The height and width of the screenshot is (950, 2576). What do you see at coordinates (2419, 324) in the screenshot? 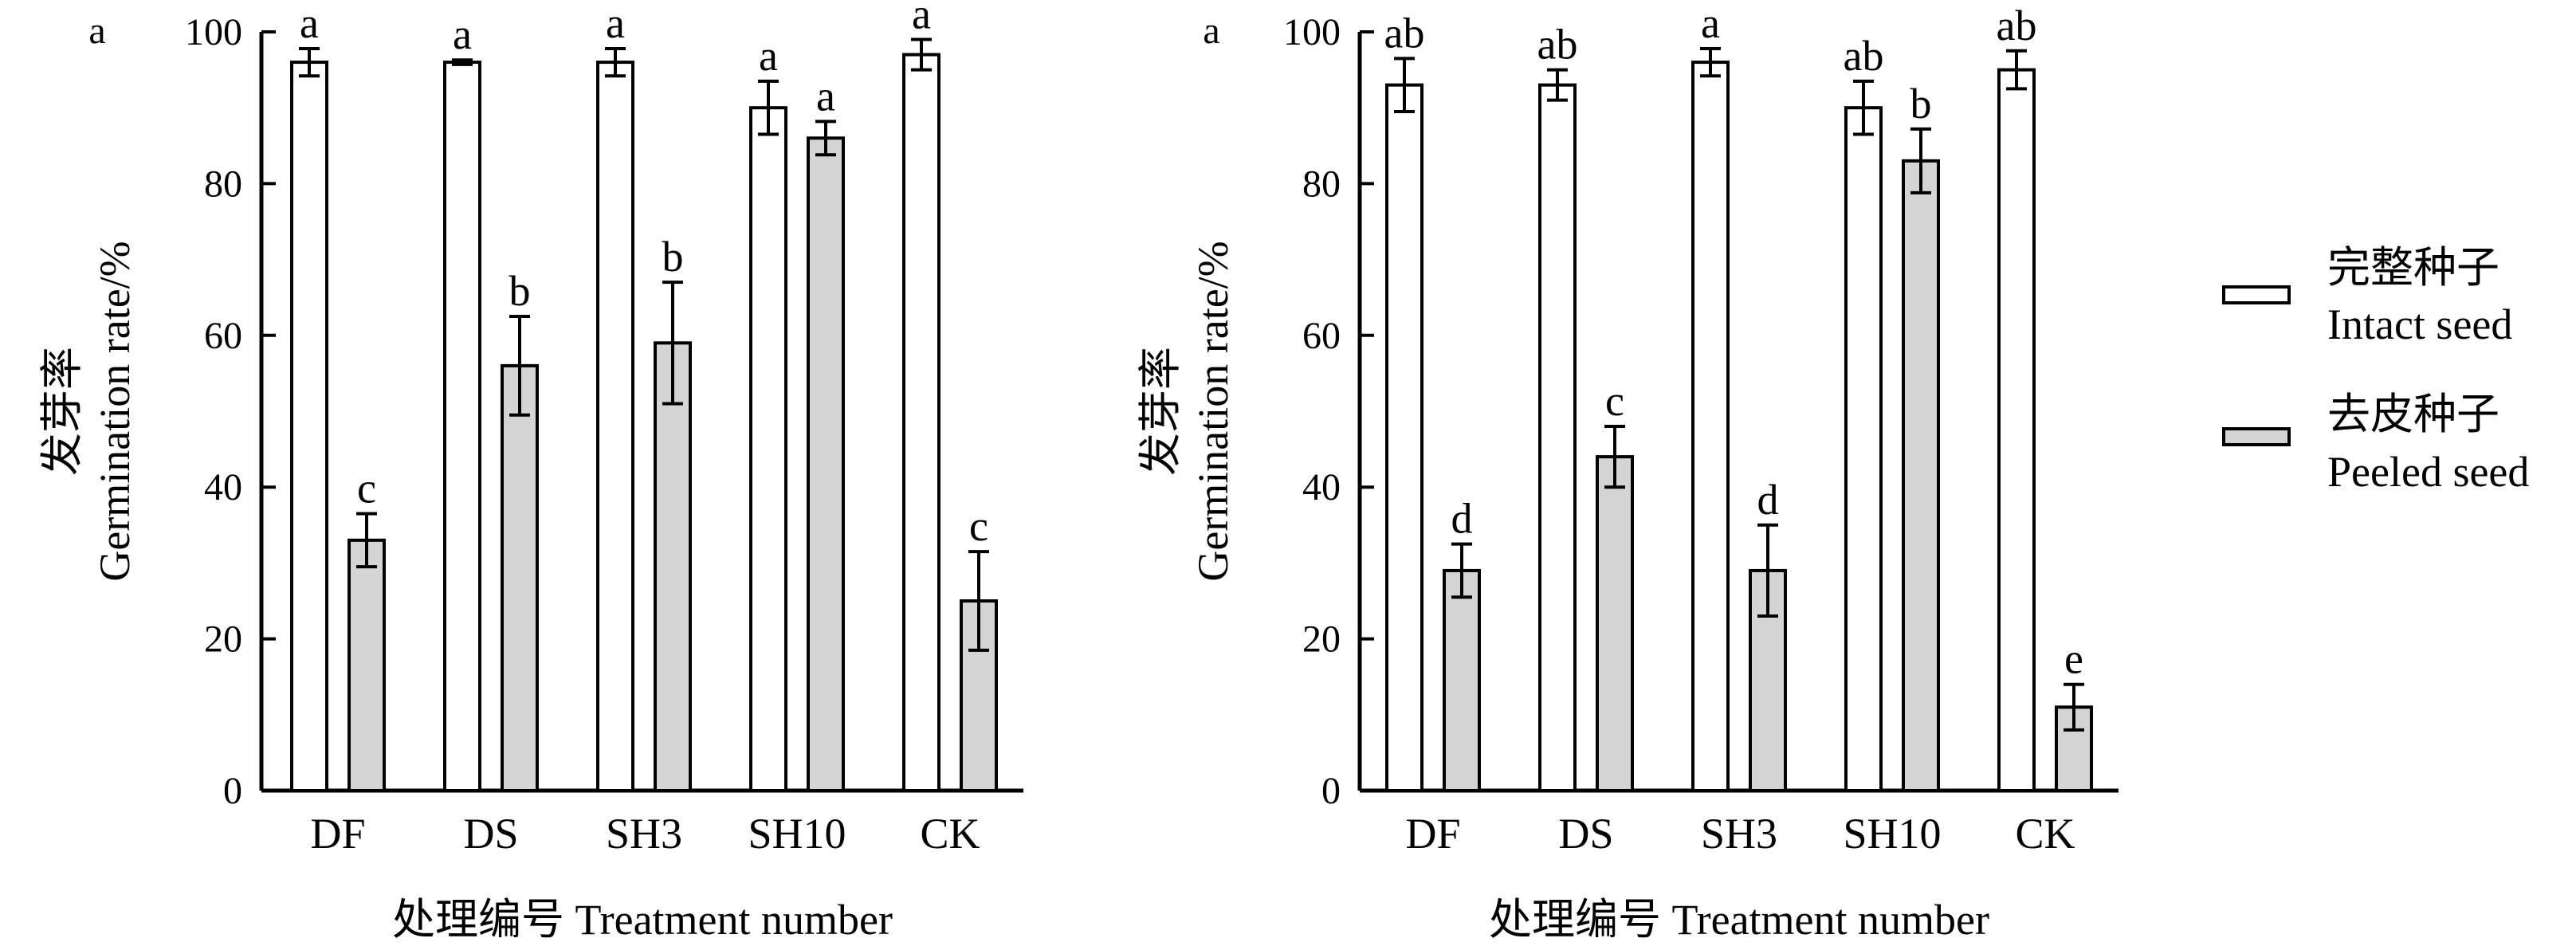
I see `legend-label-en: Intact seed` at bounding box center [2419, 324].